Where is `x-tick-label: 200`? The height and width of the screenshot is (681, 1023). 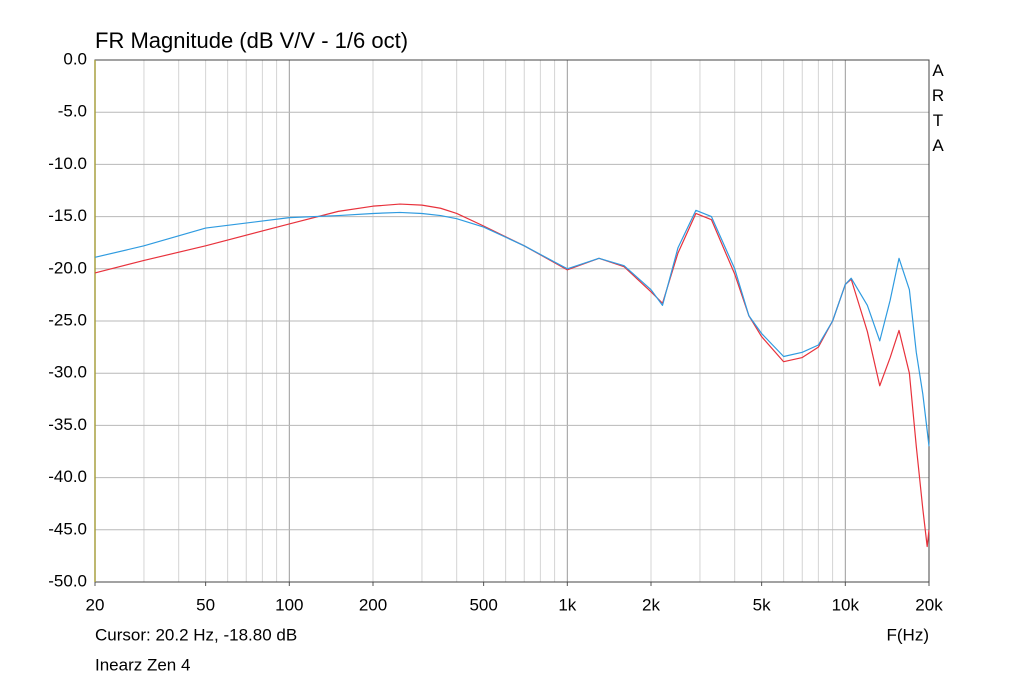
x-tick-label: 200 is located at coordinates (373, 604).